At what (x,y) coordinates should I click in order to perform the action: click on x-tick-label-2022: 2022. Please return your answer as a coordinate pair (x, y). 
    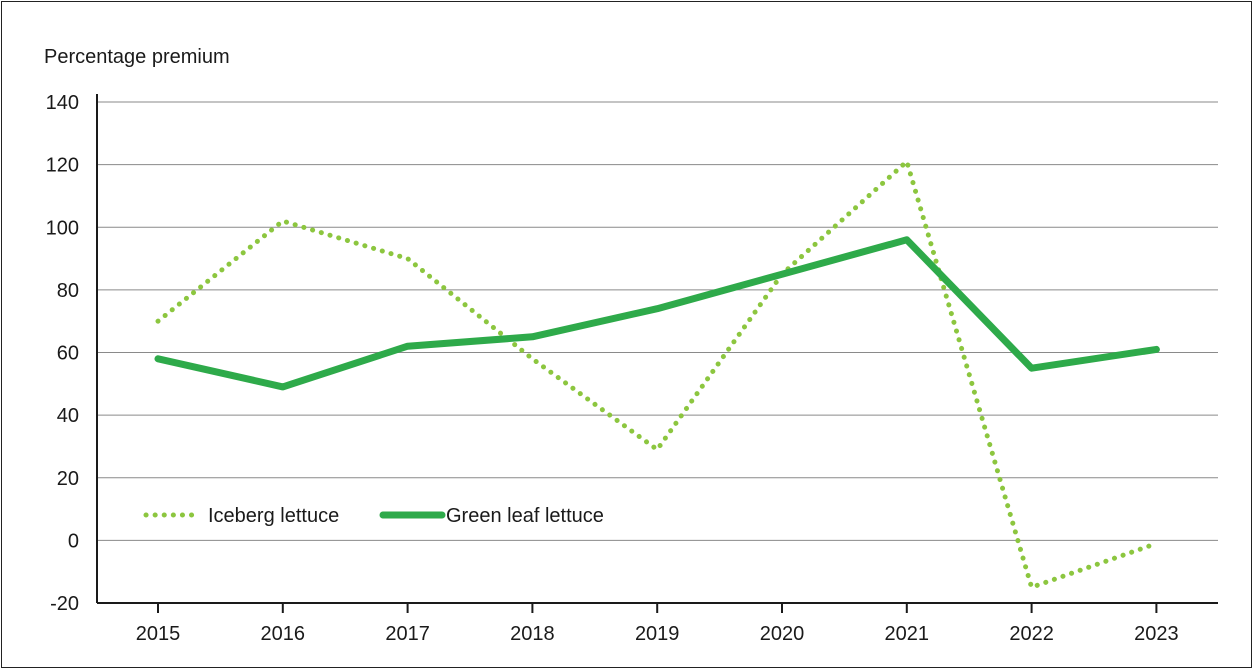
    Looking at the image, I should click on (1031, 634).